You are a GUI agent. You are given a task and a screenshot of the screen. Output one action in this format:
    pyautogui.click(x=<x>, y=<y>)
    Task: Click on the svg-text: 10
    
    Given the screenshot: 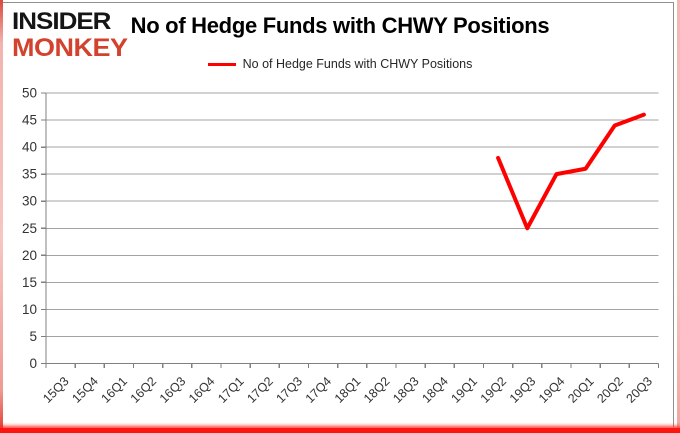 What is the action you would take?
    pyautogui.click(x=29, y=309)
    